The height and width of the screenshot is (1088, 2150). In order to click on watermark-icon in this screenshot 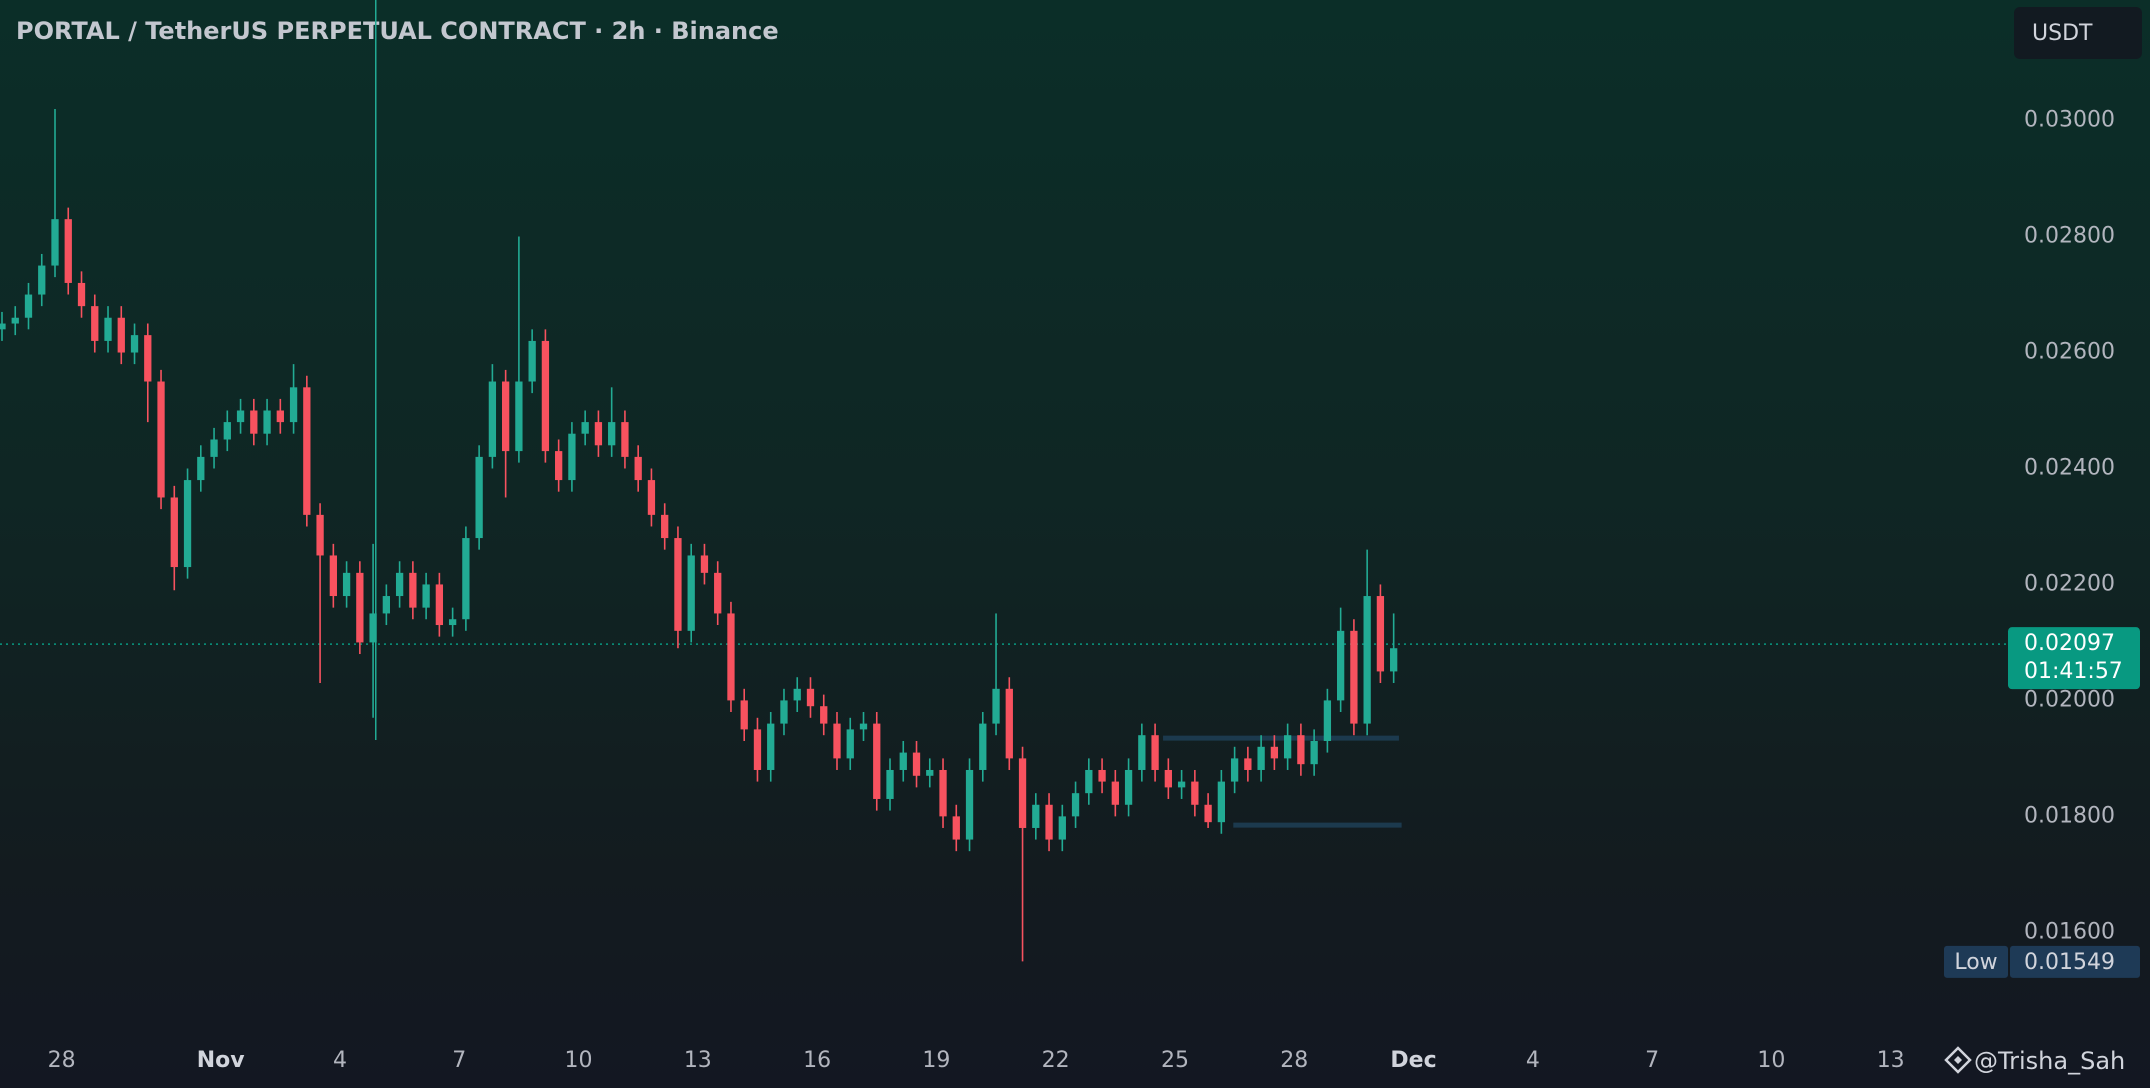, I will do `click(1958, 1060)`.